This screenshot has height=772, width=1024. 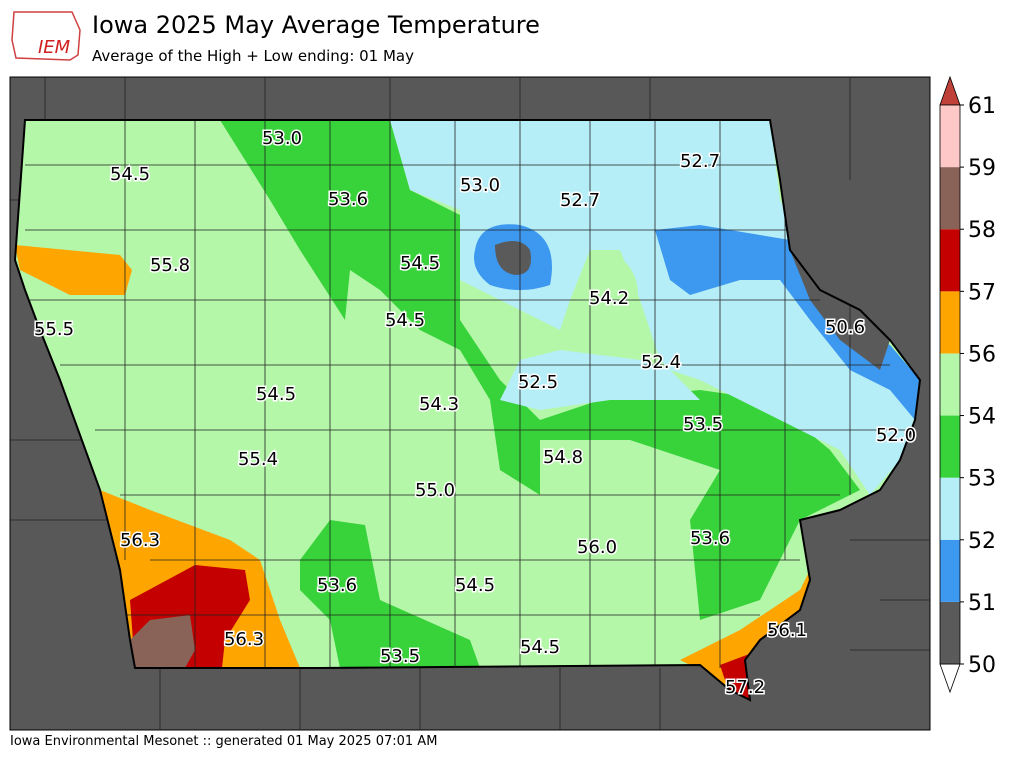 What do you see at coordinates (982, 665) in the screenshot?
I see `colorbar-tick-label: 50` at bounding box center [982, 665].